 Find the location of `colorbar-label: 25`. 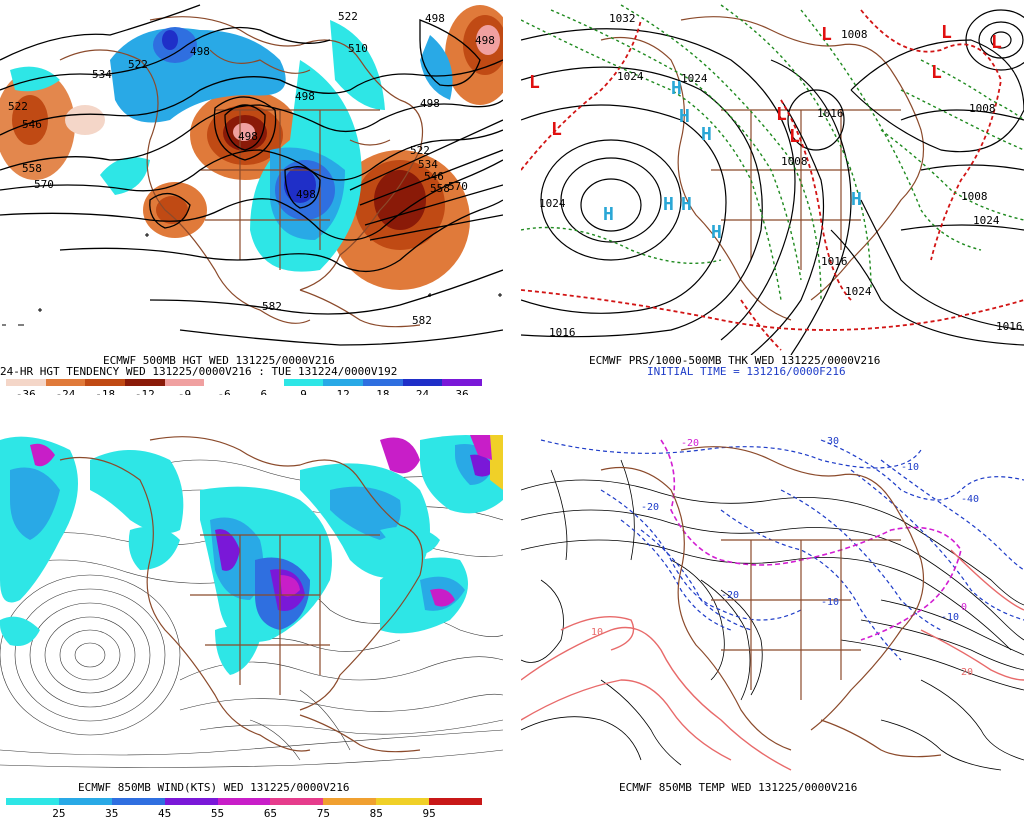

colorbar-label: 25 is located at coordinates (59, 813).